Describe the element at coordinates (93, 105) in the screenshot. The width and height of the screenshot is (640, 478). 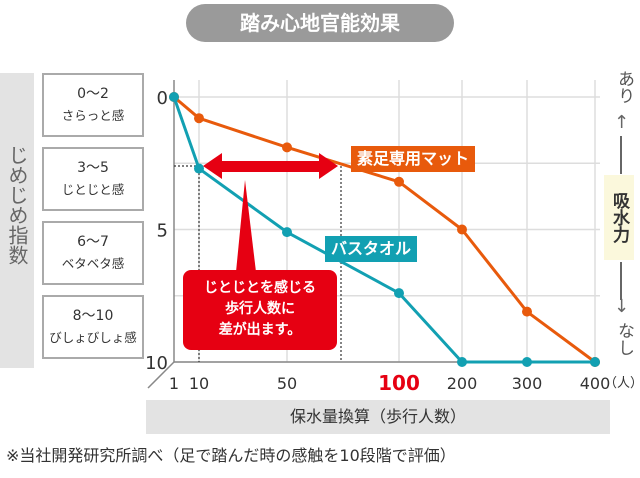
I see `band-0-2: 0〜2 さらっと感` at that location.